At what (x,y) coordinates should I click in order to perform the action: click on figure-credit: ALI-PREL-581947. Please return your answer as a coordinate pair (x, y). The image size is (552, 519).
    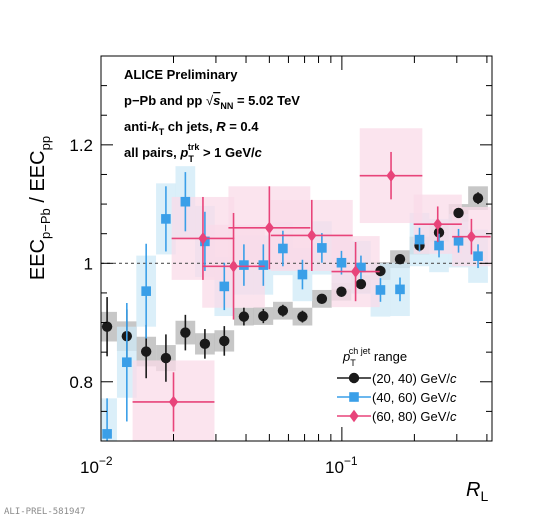
    Looking at the image, I should click on (44, 512).